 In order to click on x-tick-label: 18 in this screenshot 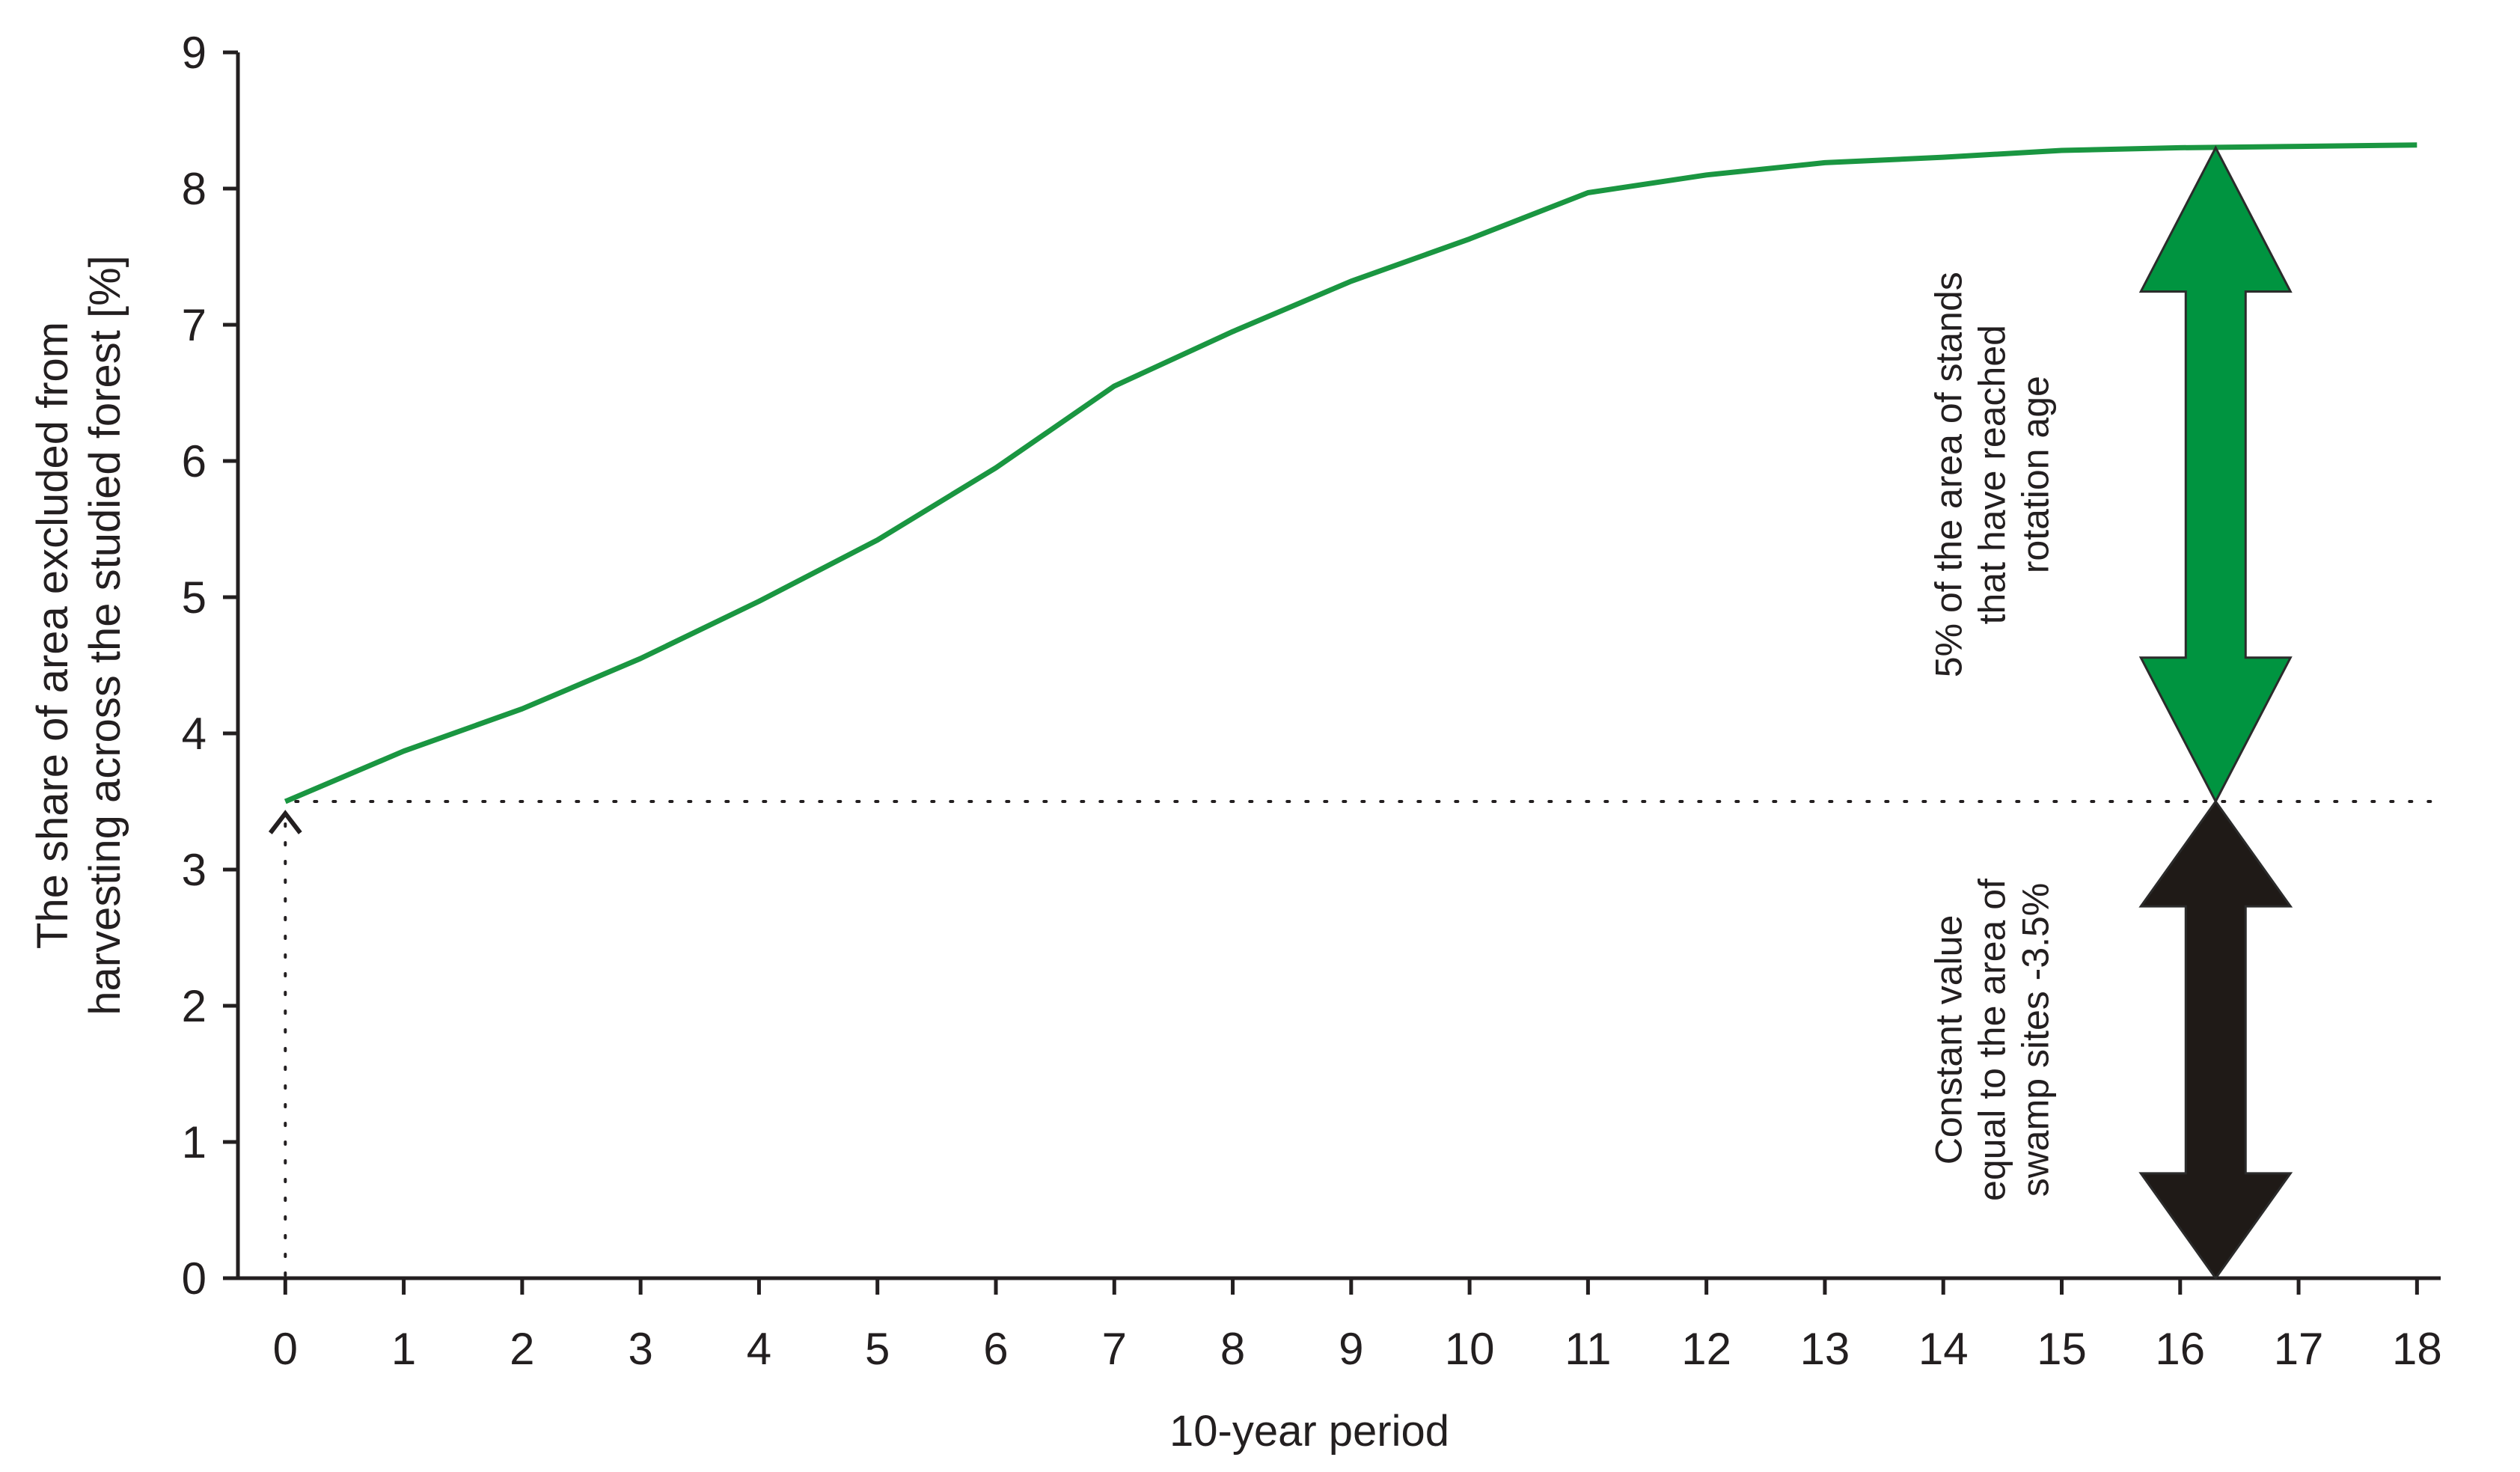, I will do `click(2417, 1349)`.